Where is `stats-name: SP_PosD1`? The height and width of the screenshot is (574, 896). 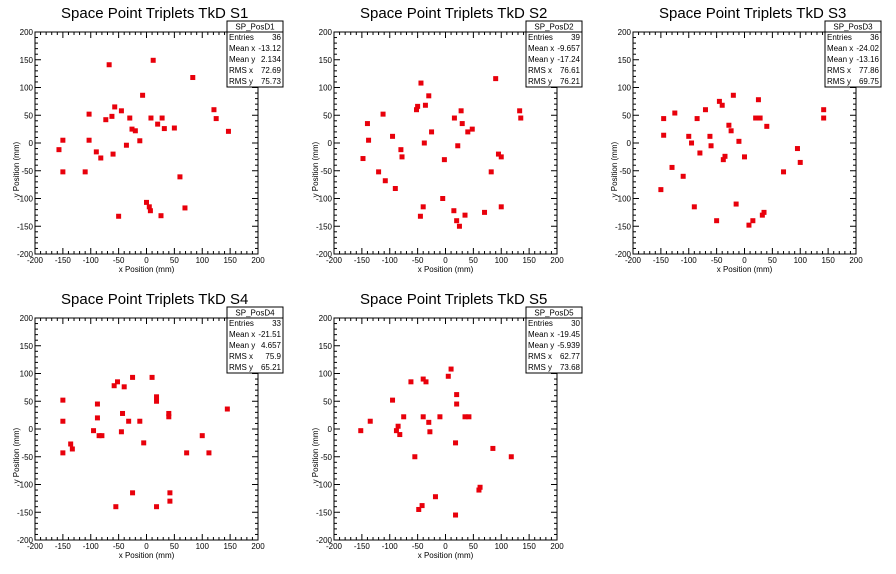
stats-name: SP_PosD1 is located at coordinates (255, 27).